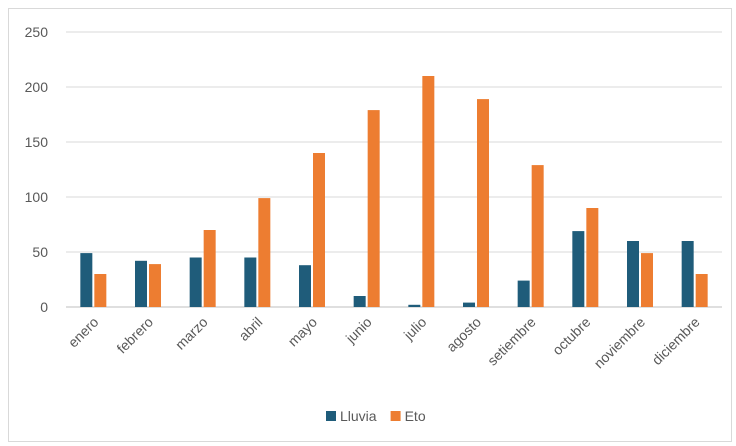  I want to click on bar-lluvia-junio, so click(359, 301).